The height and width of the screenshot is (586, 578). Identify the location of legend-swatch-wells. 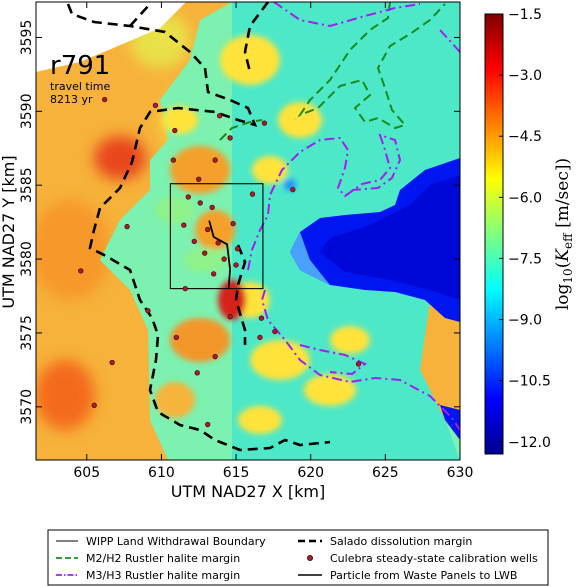
(309, 558).